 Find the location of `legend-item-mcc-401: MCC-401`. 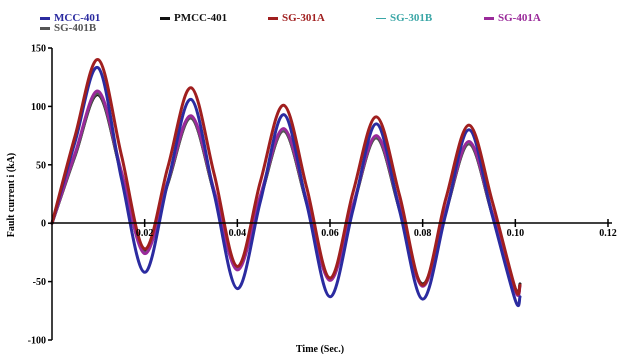

legend-item-mcc-401: MCC-401 is located at coordinates (70, 18).